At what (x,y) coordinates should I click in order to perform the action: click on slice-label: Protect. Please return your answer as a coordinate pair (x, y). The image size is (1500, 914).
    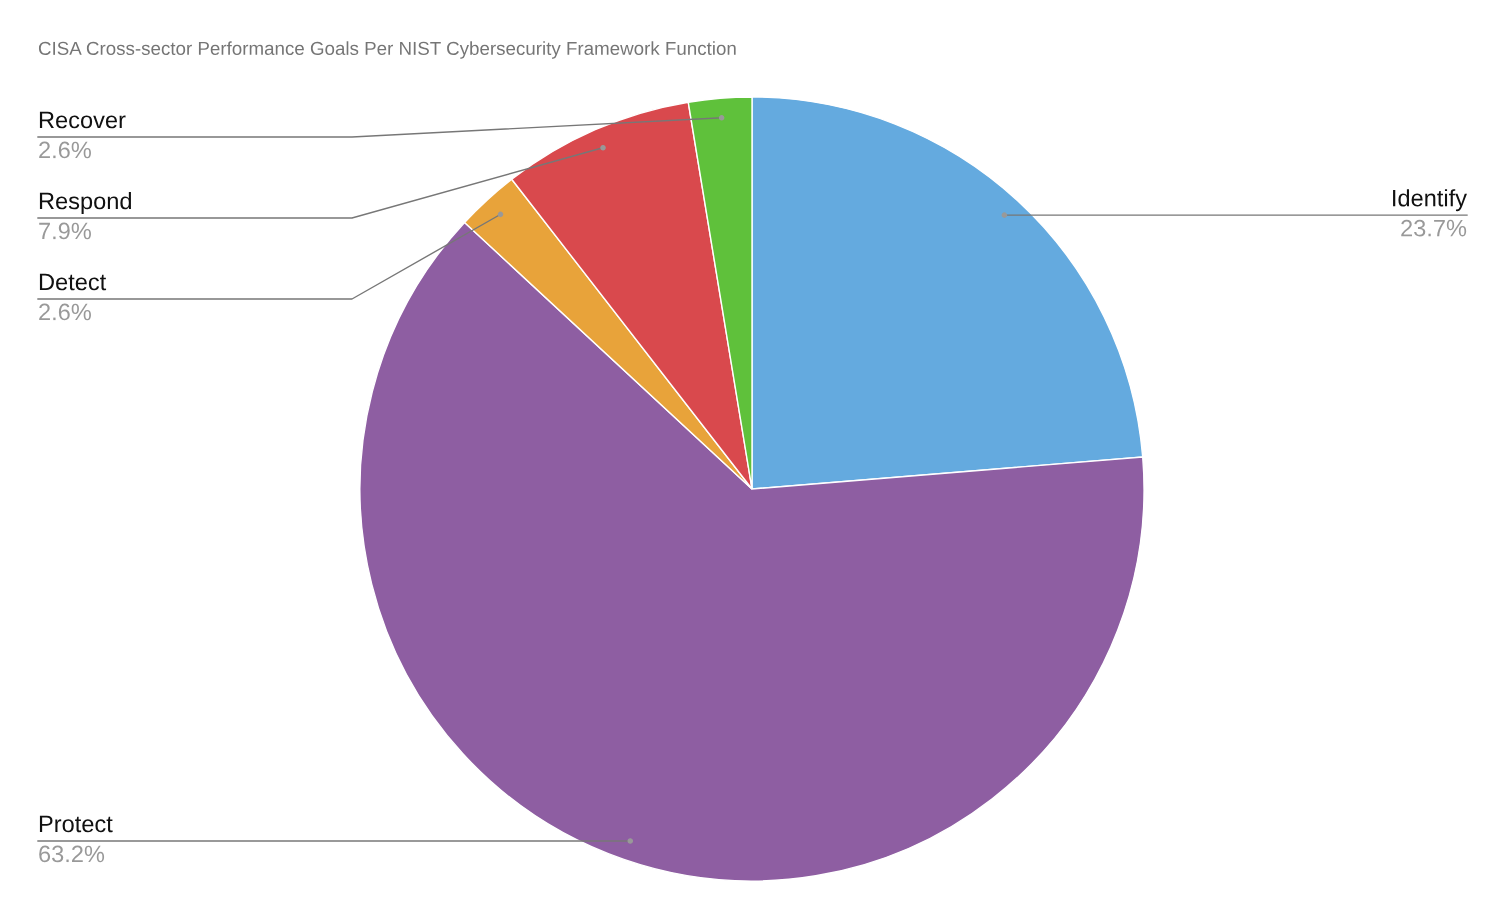
    Looking at the image, I should click on (76, 824).